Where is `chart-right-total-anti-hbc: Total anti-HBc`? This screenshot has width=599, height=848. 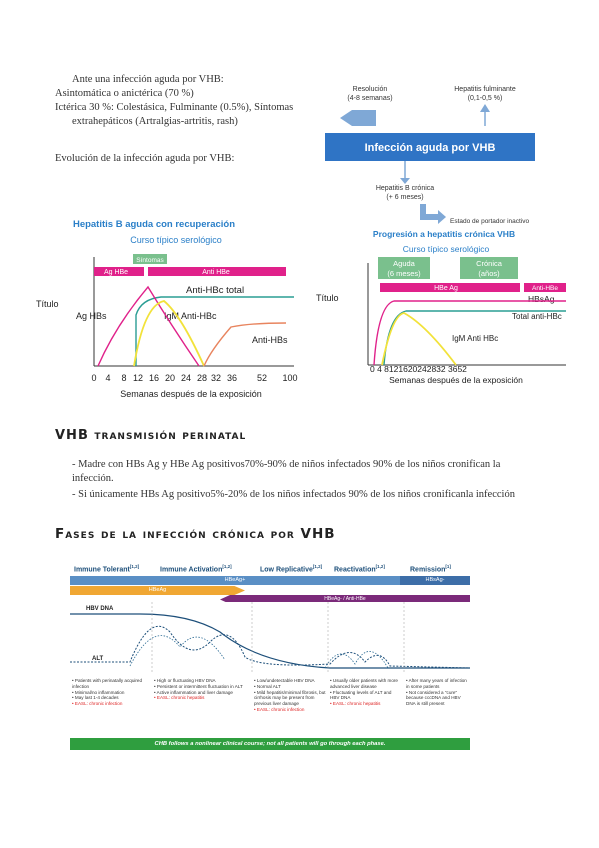 chart-right-total-anti-hbc: Total anti-HBc is located at coordinates (537, 316).